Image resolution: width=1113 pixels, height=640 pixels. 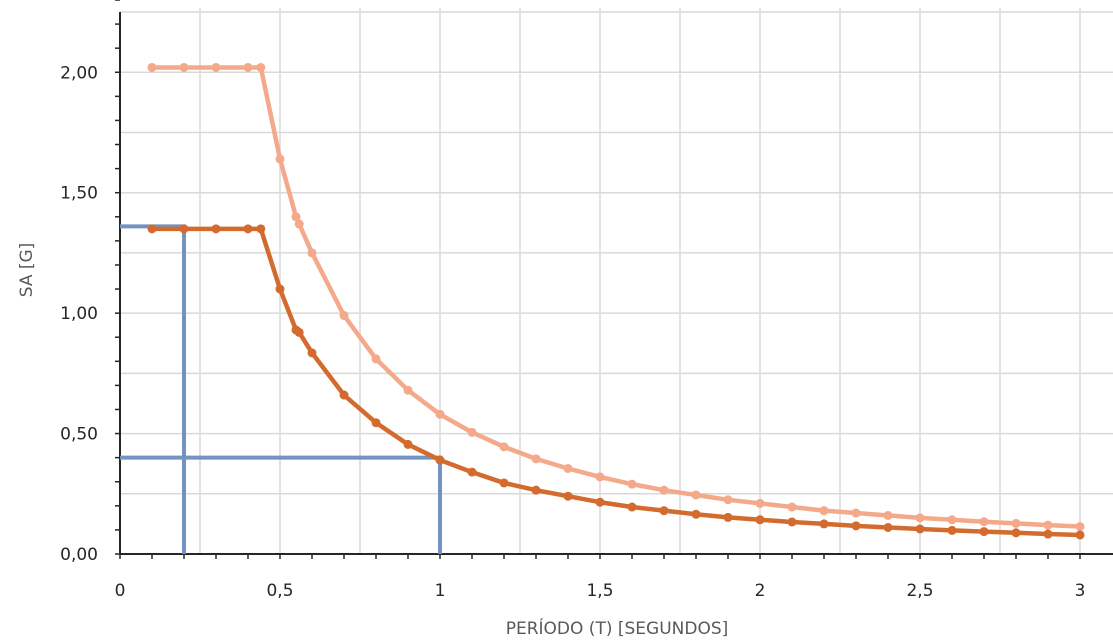 What do you see at coordinates (79, 435) in the screenshot?
I see `y-tick-label: 0,50` at bounding box center [79, 435].